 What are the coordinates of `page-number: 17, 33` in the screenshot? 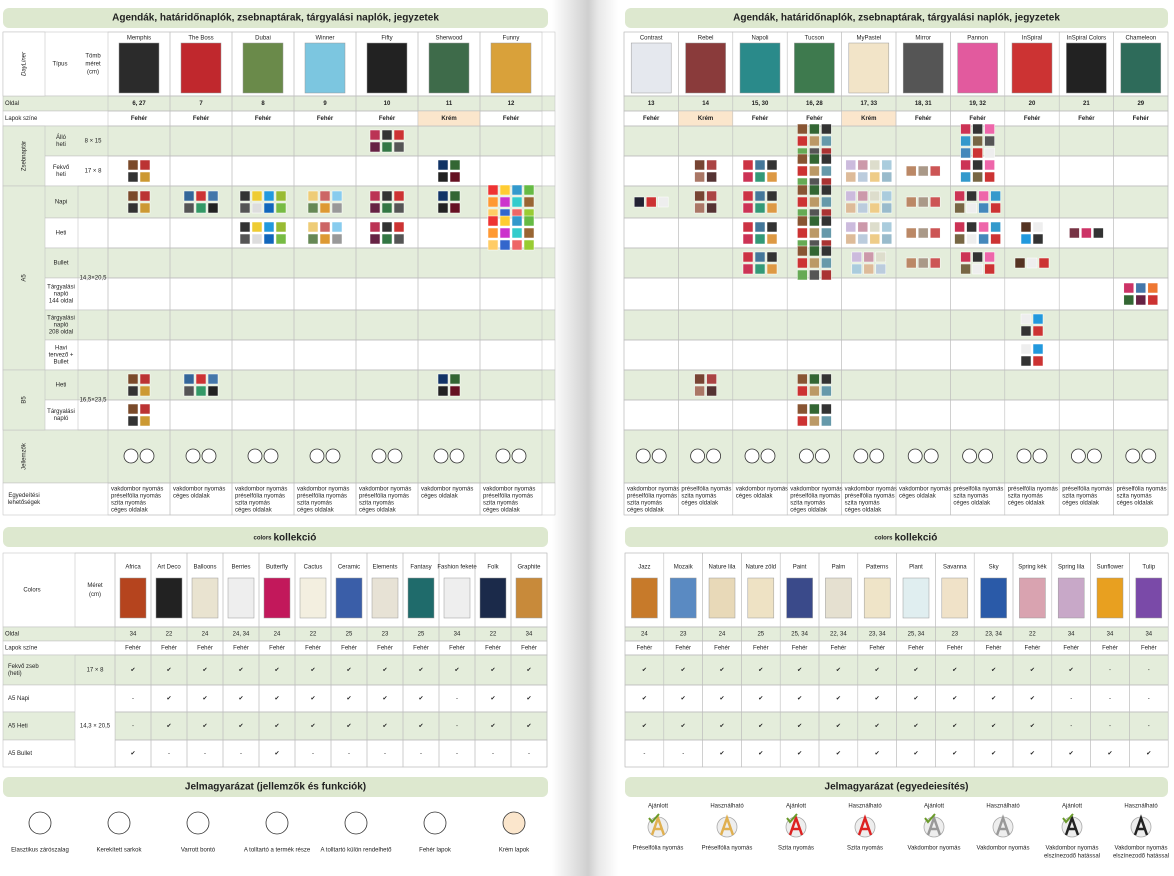 It's located at (868, 104).